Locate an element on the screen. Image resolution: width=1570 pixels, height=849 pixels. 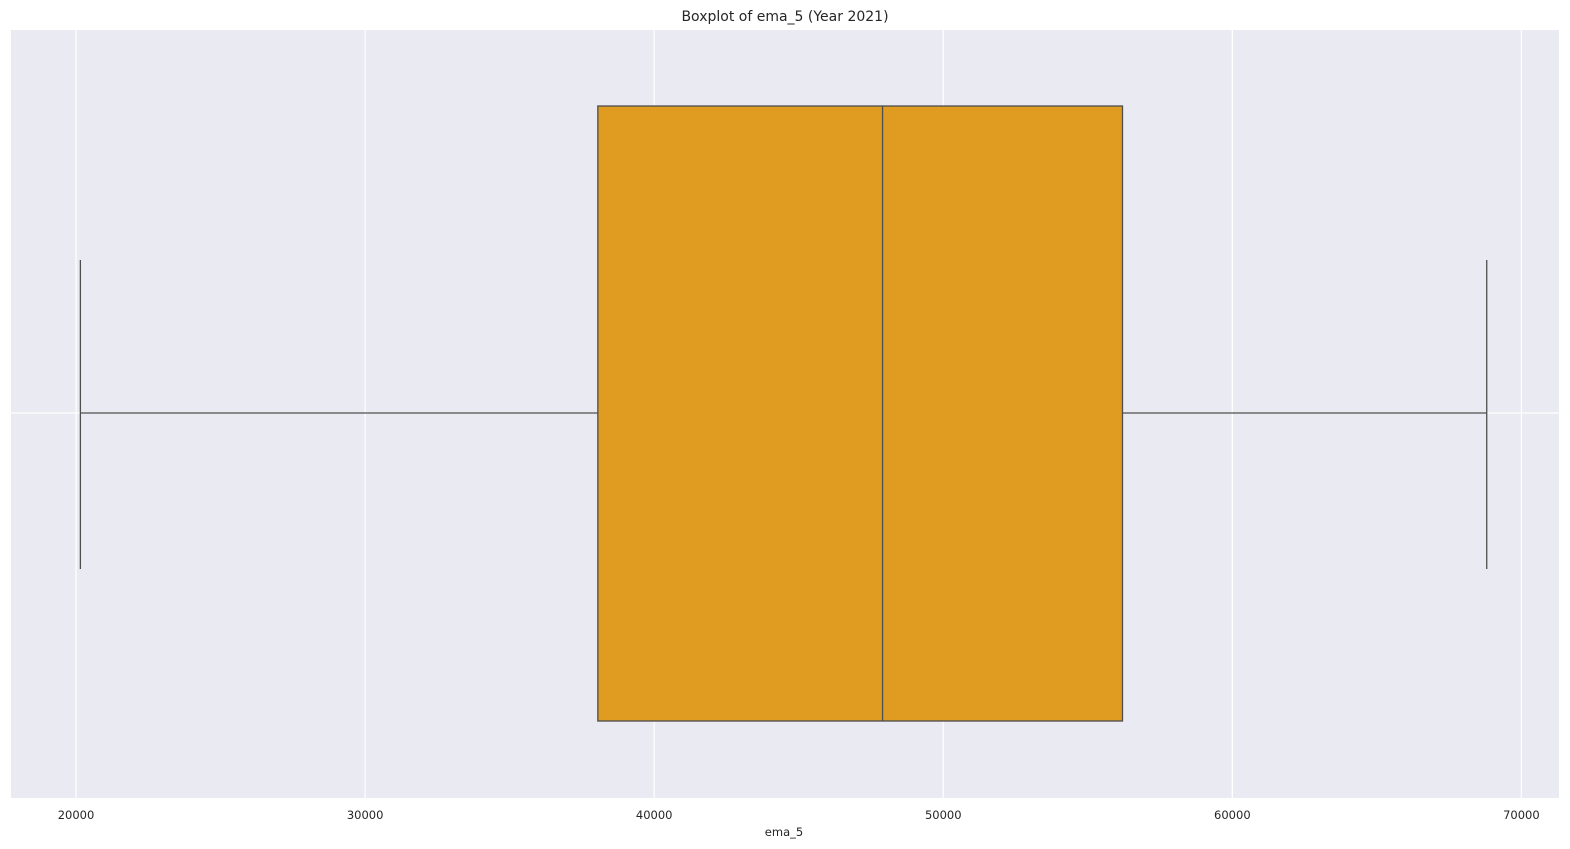
x-axis-label: ema_5 is located at coordinates (784, 832).